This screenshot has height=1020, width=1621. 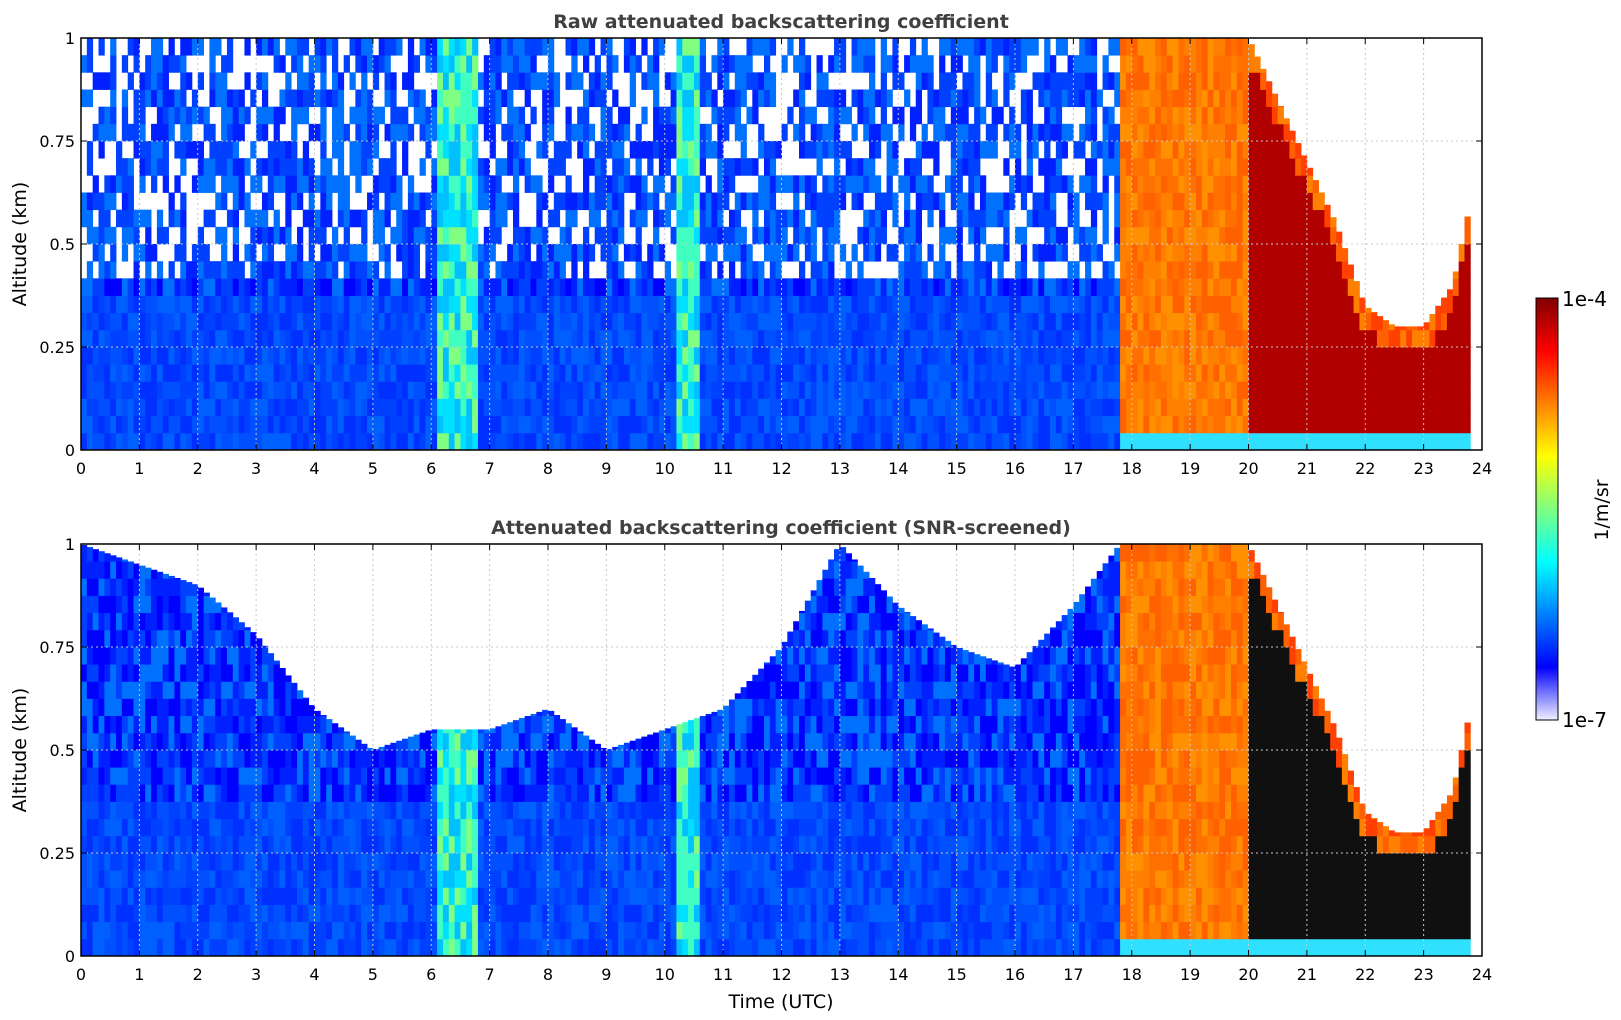 What do you see at coordinates (70, 38) in the screenshot?
I see `top-y-tick-label: 1` at bounding box center [70, 38].